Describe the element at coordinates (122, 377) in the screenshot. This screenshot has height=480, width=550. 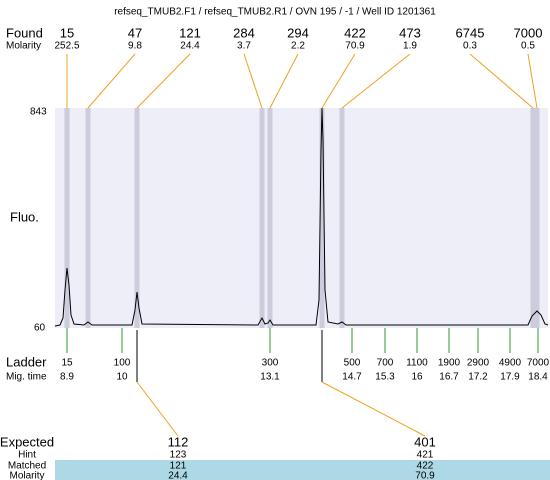
I see `mig-time: 10` at that location.